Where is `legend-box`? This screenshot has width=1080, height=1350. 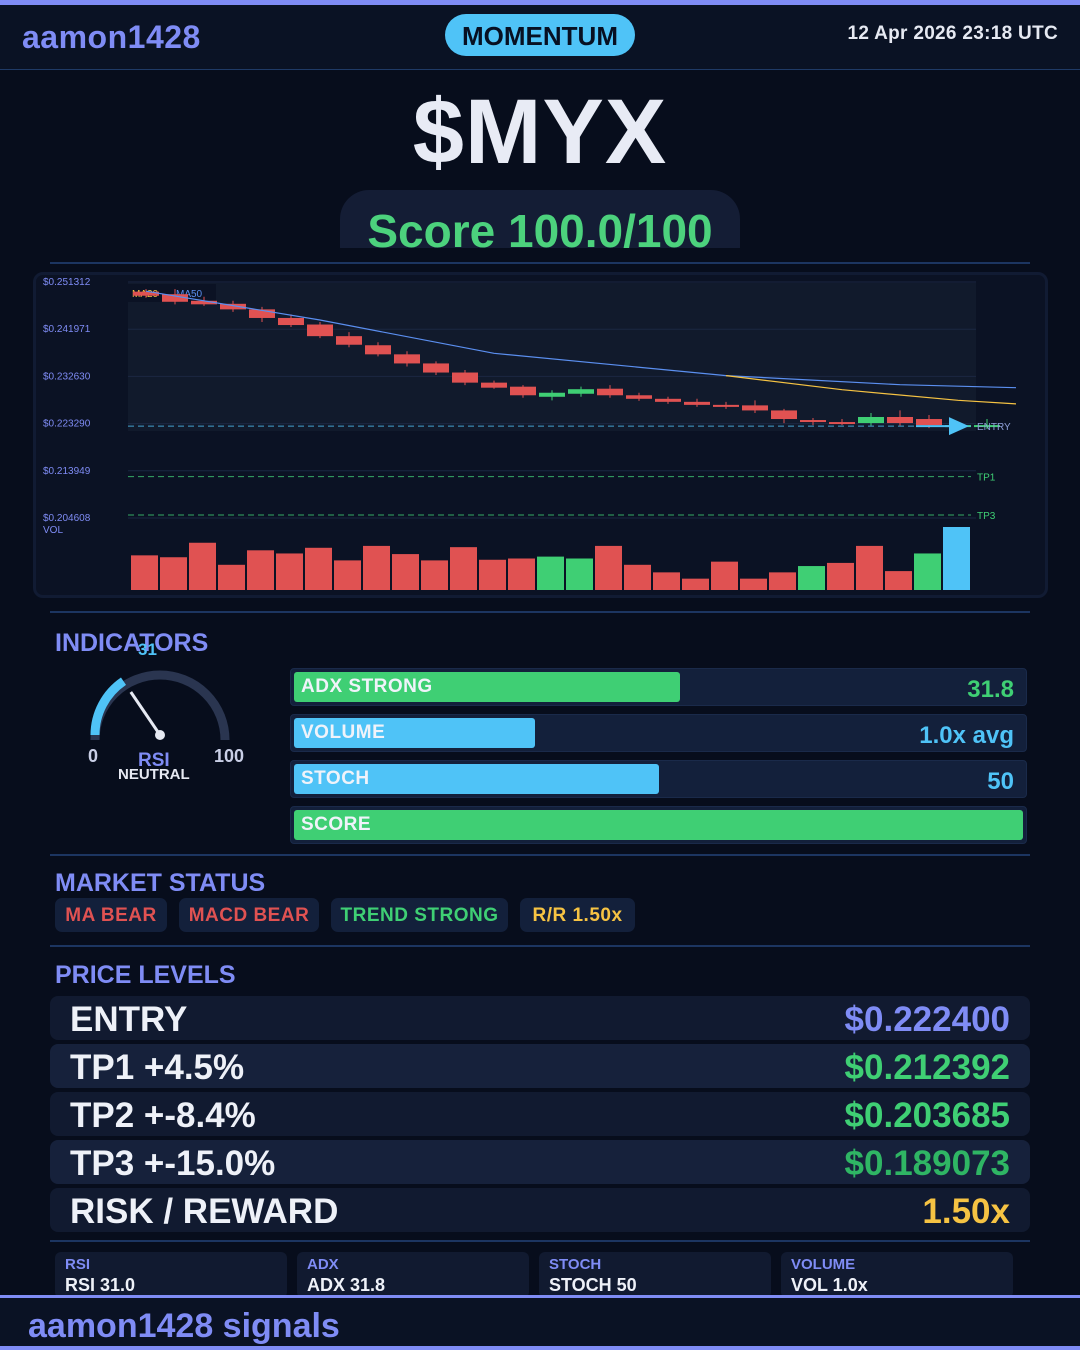
legend-box is located at coordinates (172, 293).